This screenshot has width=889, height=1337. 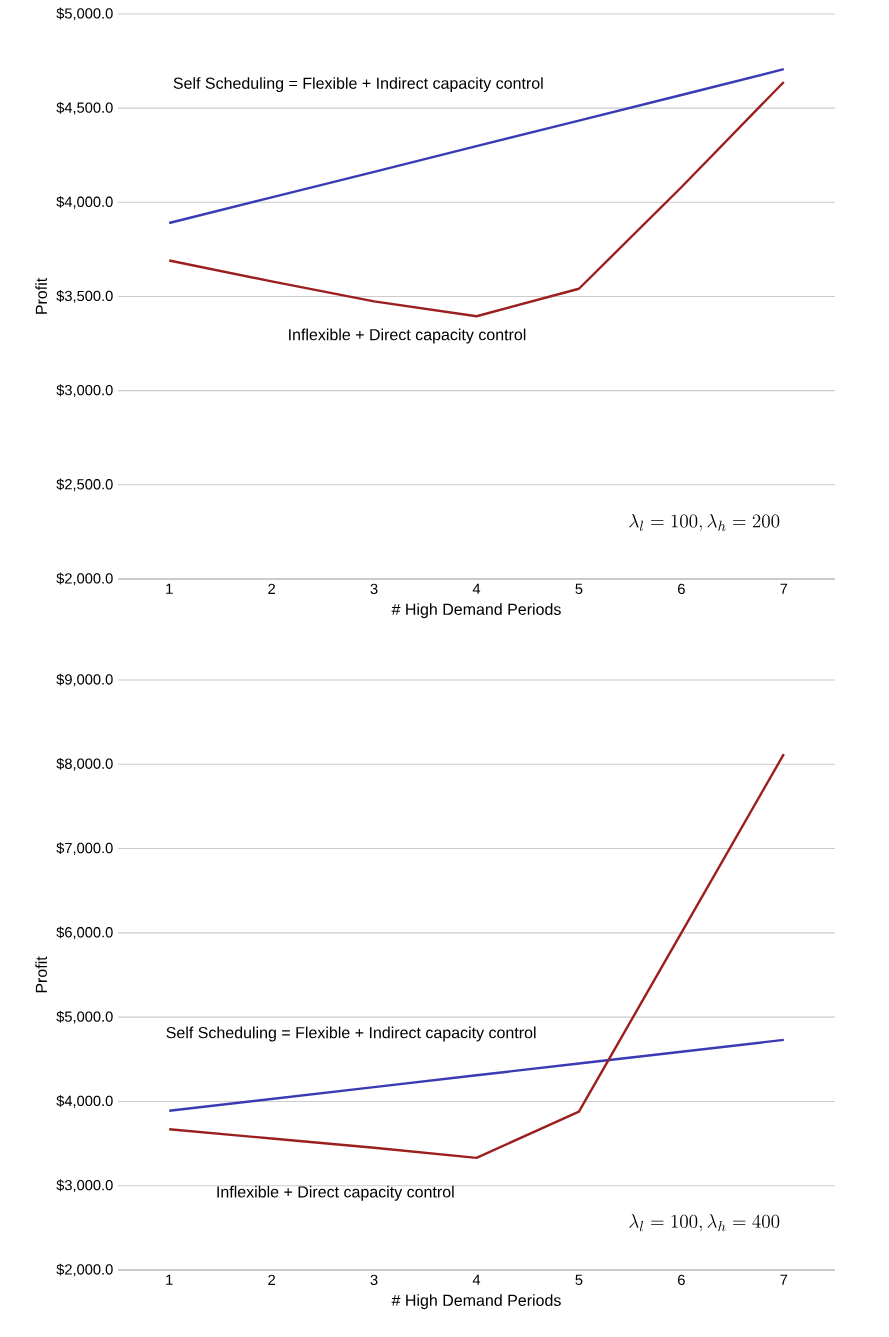 I want to click on y-tick-label: $3,500.0, so click(x=84, y=296).